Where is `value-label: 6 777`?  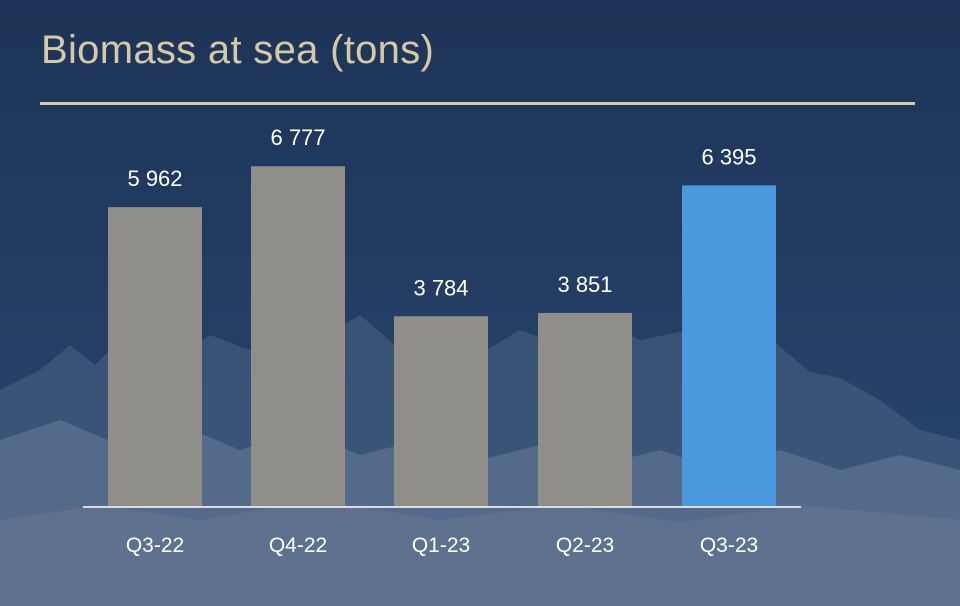 value-label: 6 777 is located at coordinates (297, 137).